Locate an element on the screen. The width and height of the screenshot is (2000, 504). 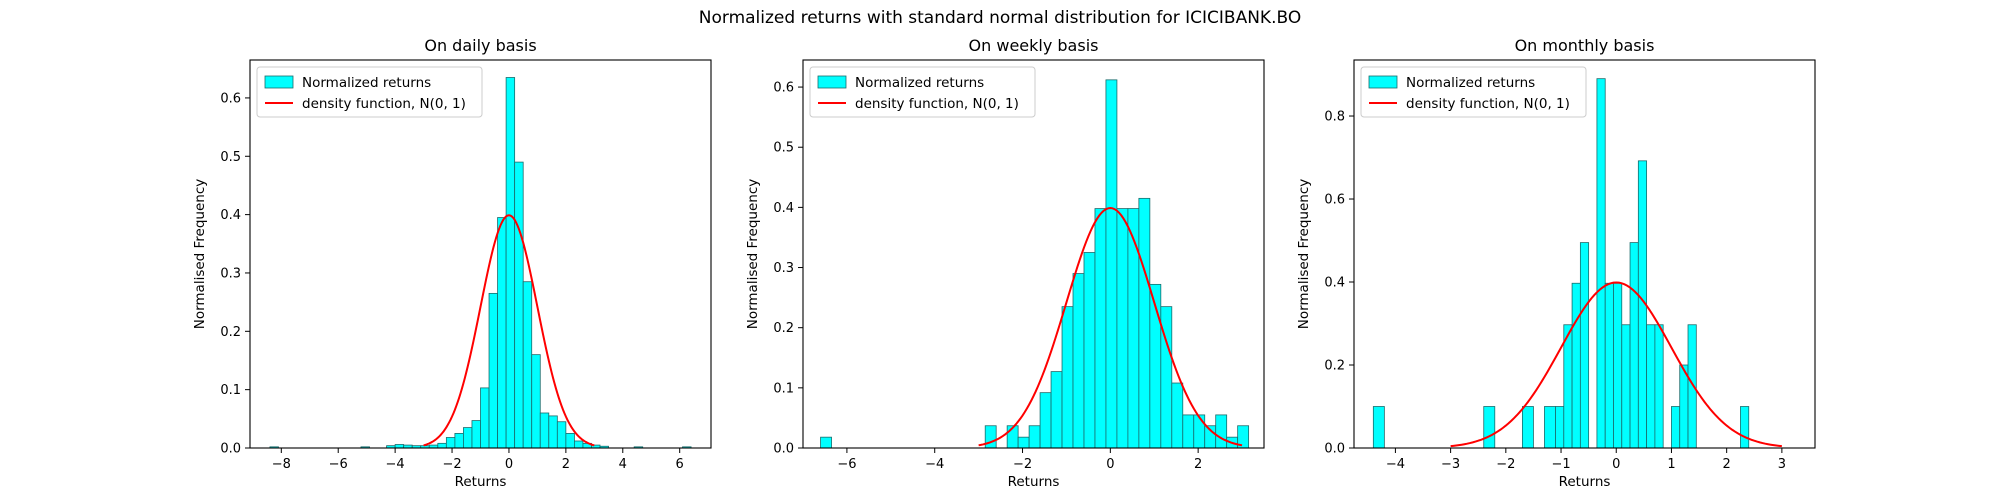
chart-title: On monthly basis is located at coordinates (1585, 45).